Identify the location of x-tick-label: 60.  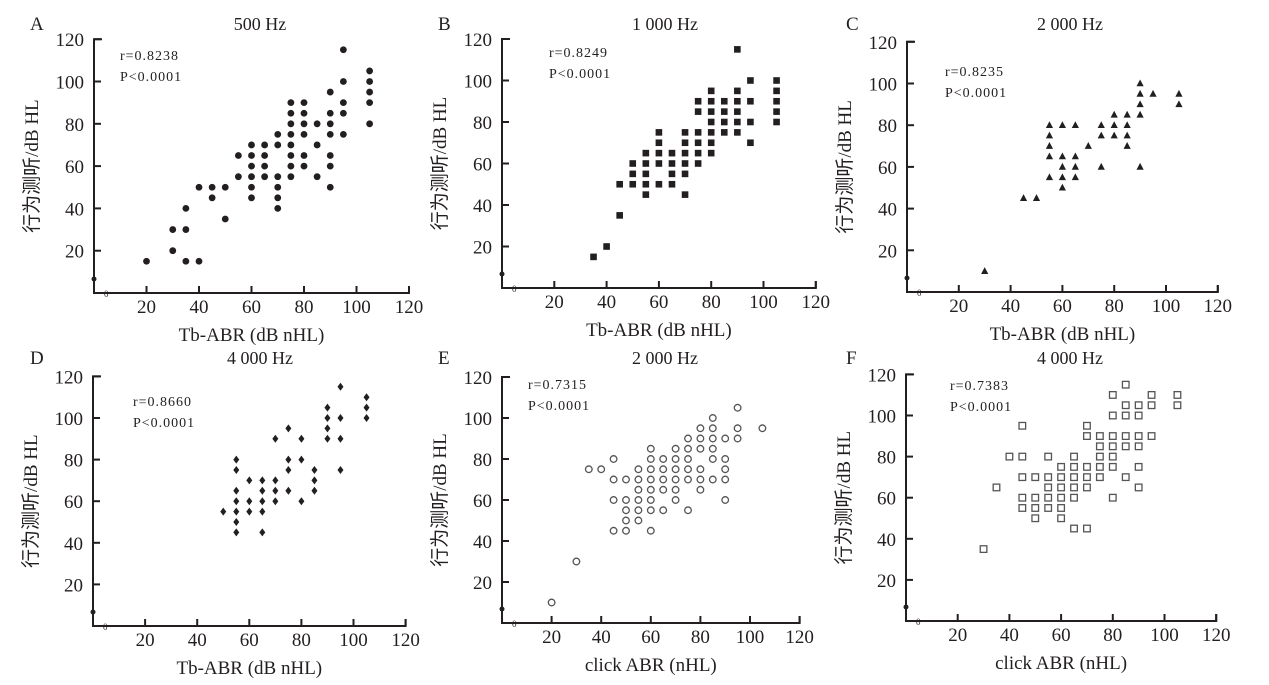
(1061, 635).